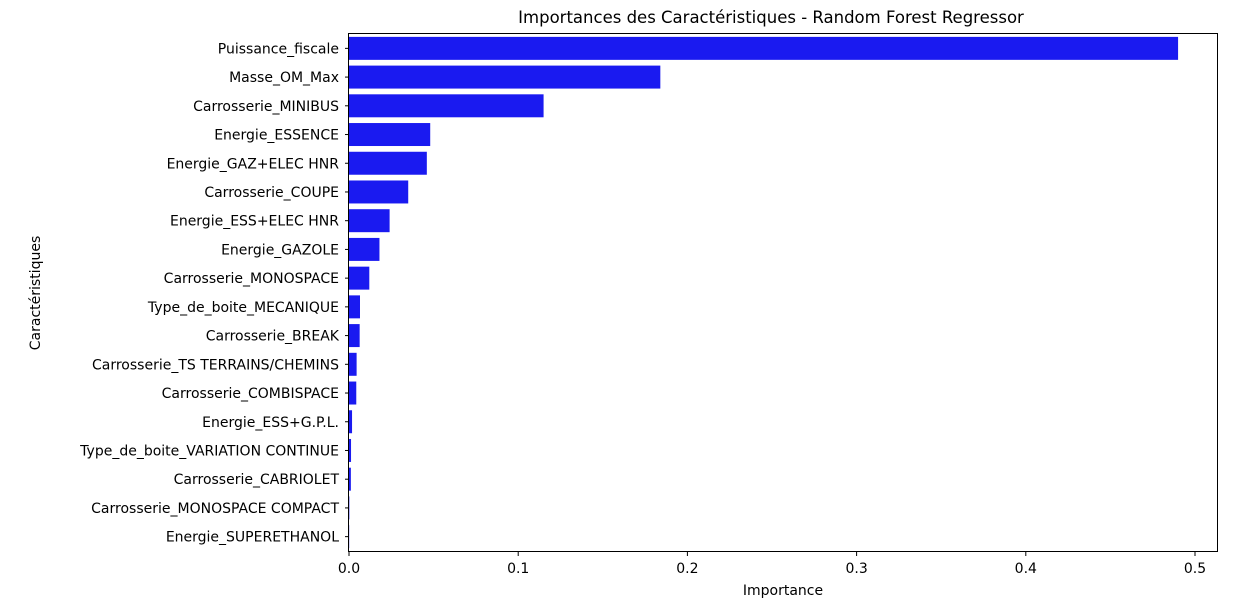 Image resolution: width=1234 pixels, height=600 pixels. Describe the element at coordinates (276, 136) in the screenshot. I see `y-tick-label: Energie_ESSENCE` at that location.